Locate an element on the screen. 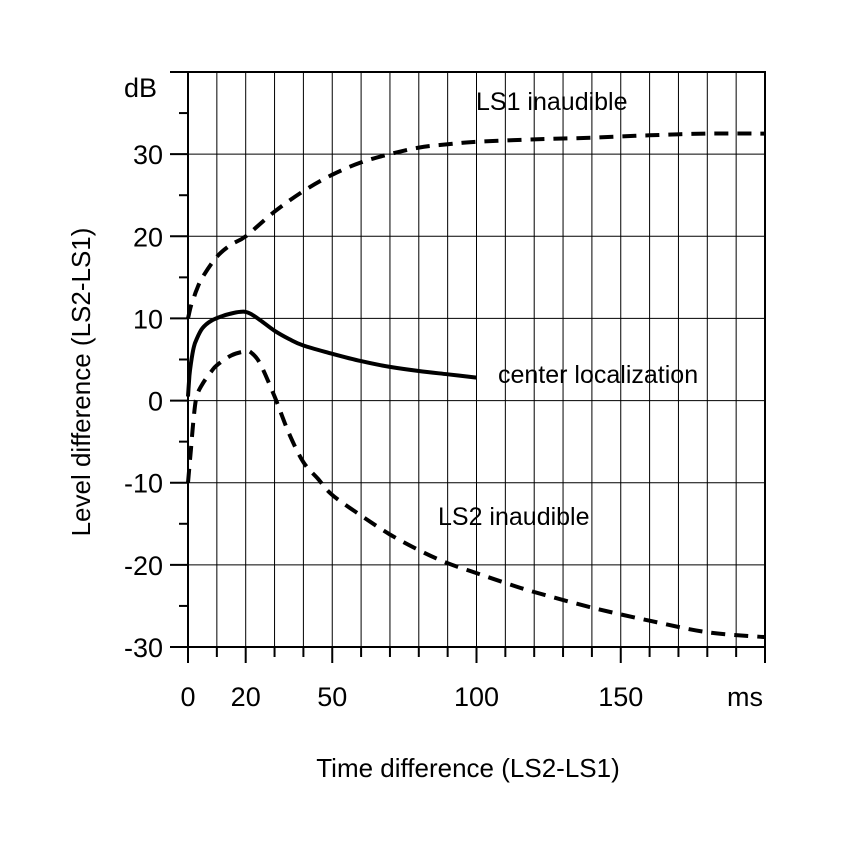 The height and width of the screenshot is (850, 850). y-unit-label: dB is located at coordinates (140, 88).